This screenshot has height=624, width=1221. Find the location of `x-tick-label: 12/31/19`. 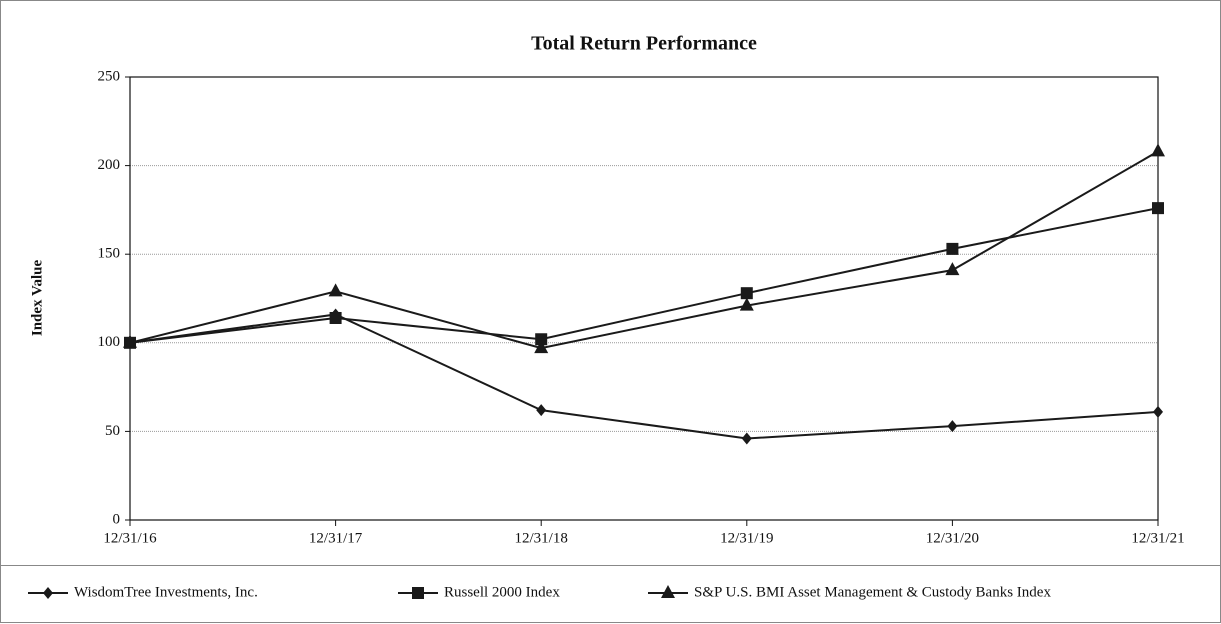

x-tick-label: 12/31/19 is located at coordinates (746, 538).